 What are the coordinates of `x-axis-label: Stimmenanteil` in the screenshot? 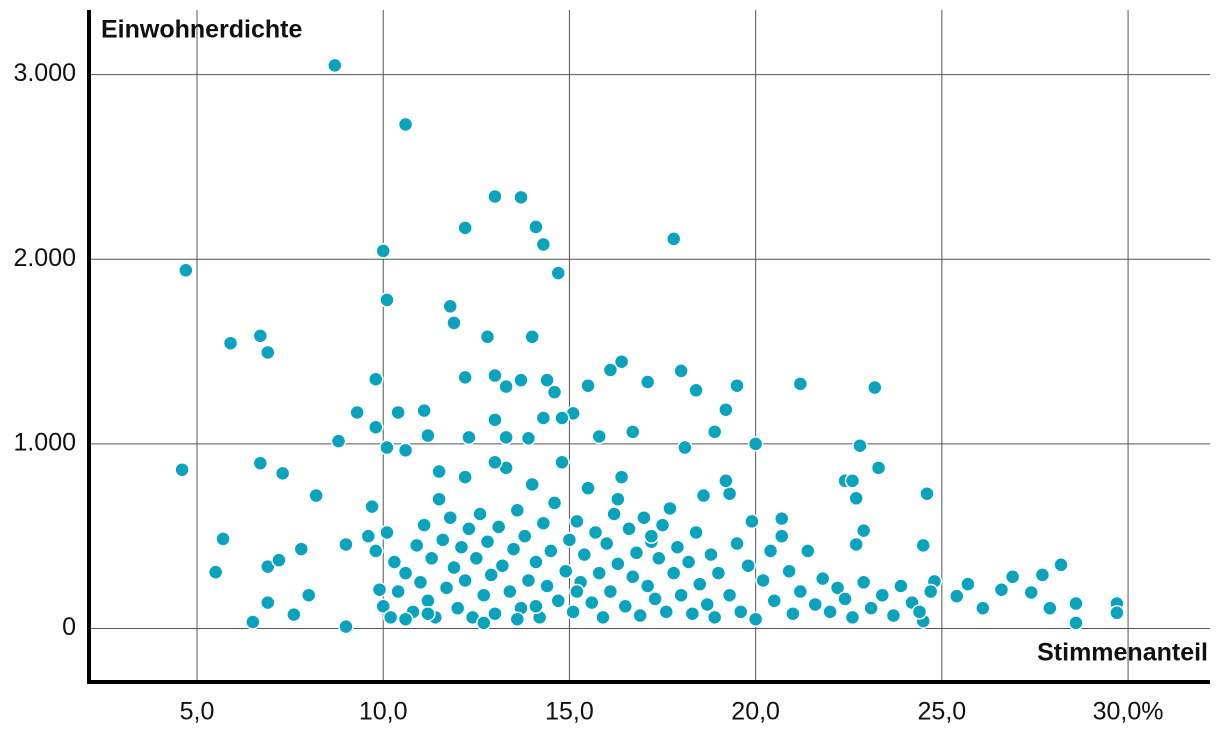 It's located at (1122, 653).